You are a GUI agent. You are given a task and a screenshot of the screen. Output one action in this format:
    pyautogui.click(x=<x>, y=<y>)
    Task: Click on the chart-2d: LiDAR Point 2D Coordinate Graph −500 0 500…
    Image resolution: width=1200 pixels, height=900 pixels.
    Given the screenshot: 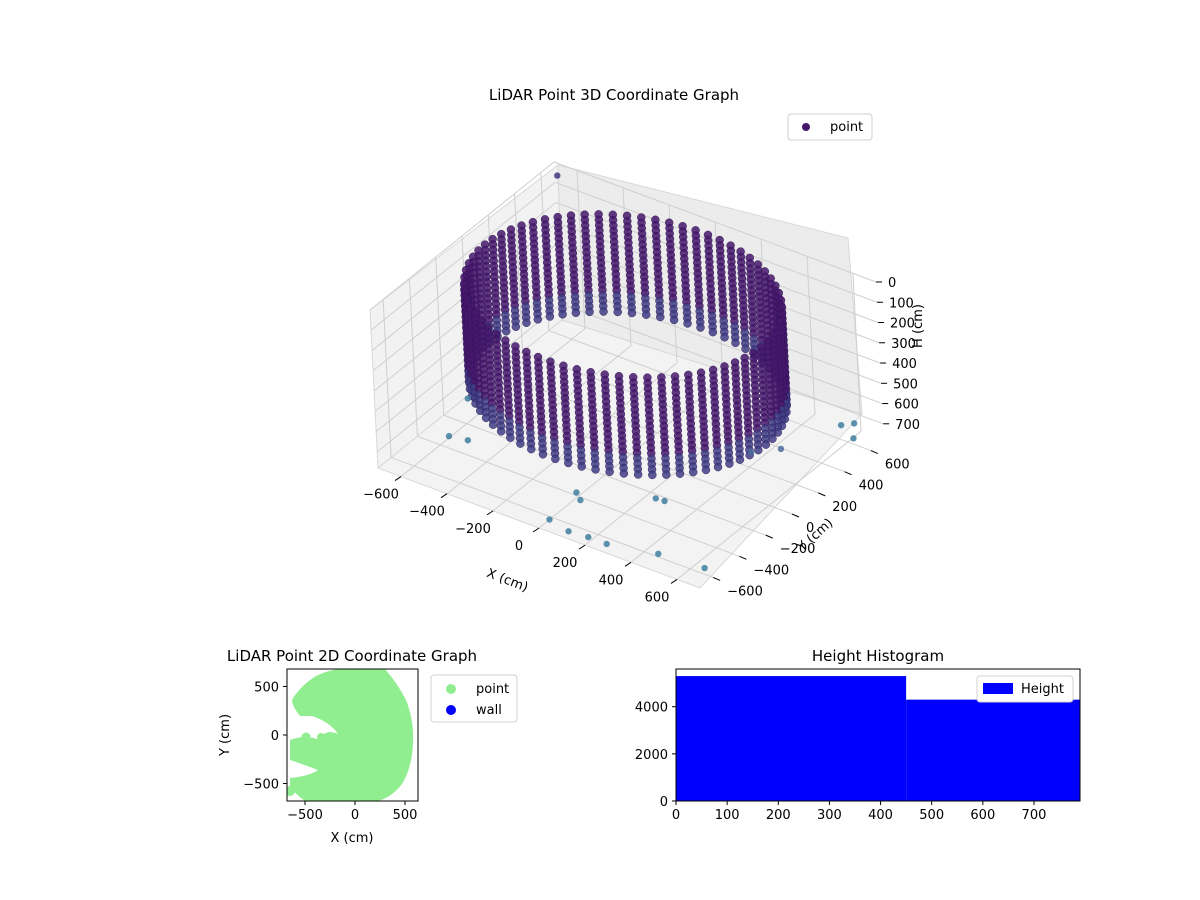 What is the action you would take?
    pyautogui.click(x=368, y=746)
    